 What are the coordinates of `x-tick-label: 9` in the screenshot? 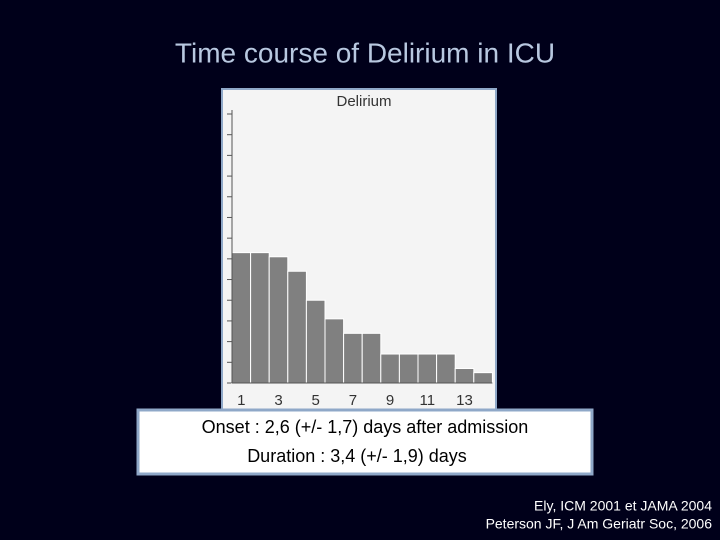 It's located at (390, 400).